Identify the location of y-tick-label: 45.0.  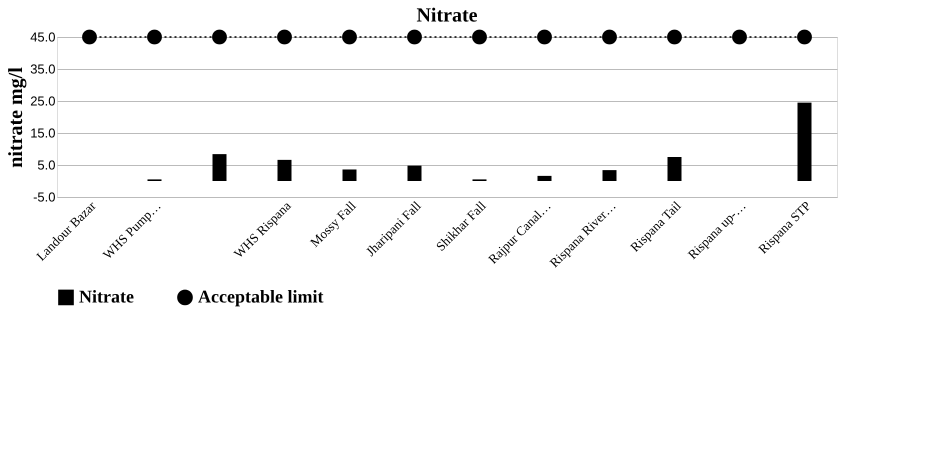
(43, 37).